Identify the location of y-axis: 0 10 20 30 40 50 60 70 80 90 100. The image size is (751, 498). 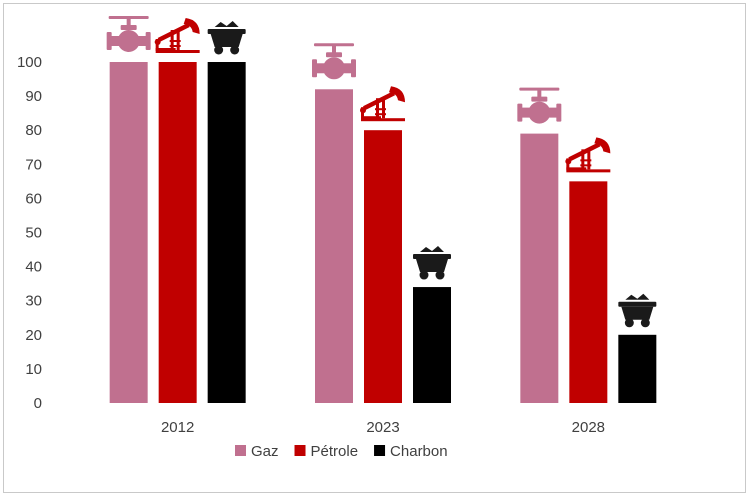
(29, 233).